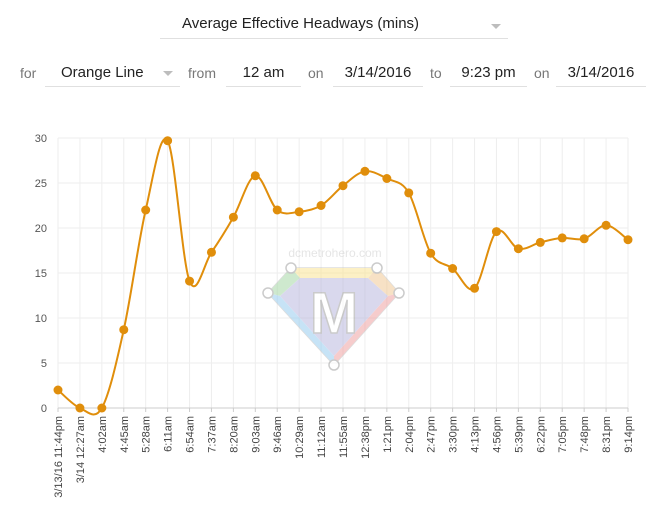  What do you see at coordinates (436, 73) in the screenshot?
I see `to-label: to` at bounding box center [436, 73].